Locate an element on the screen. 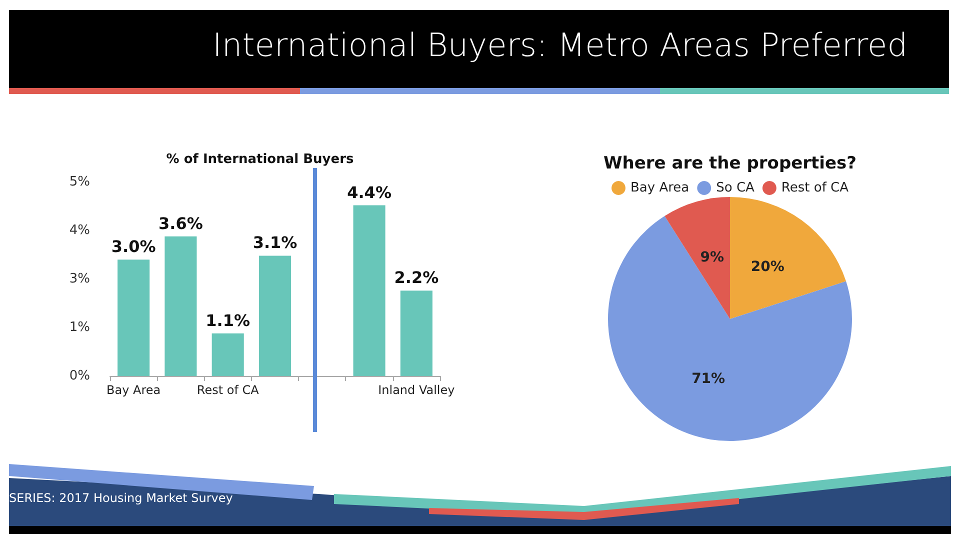 This screenshot has height=540, width=960. legend-label: Bay Area is located at coordinates (660, 188).